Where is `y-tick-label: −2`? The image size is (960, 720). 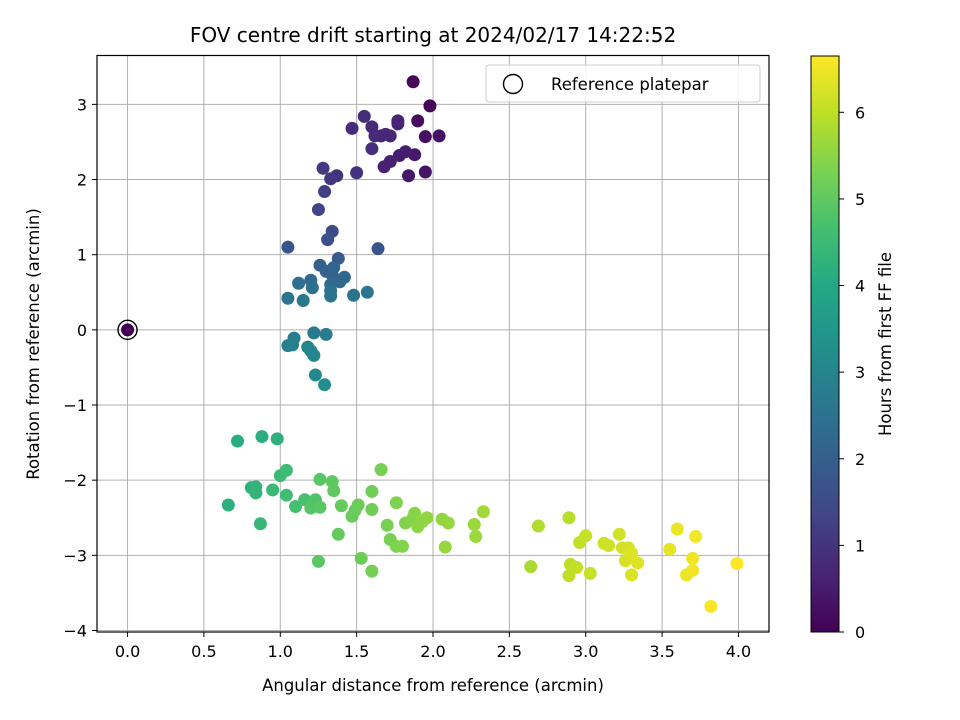 y-tick-label: −2 is located at coordinates (75, 480).